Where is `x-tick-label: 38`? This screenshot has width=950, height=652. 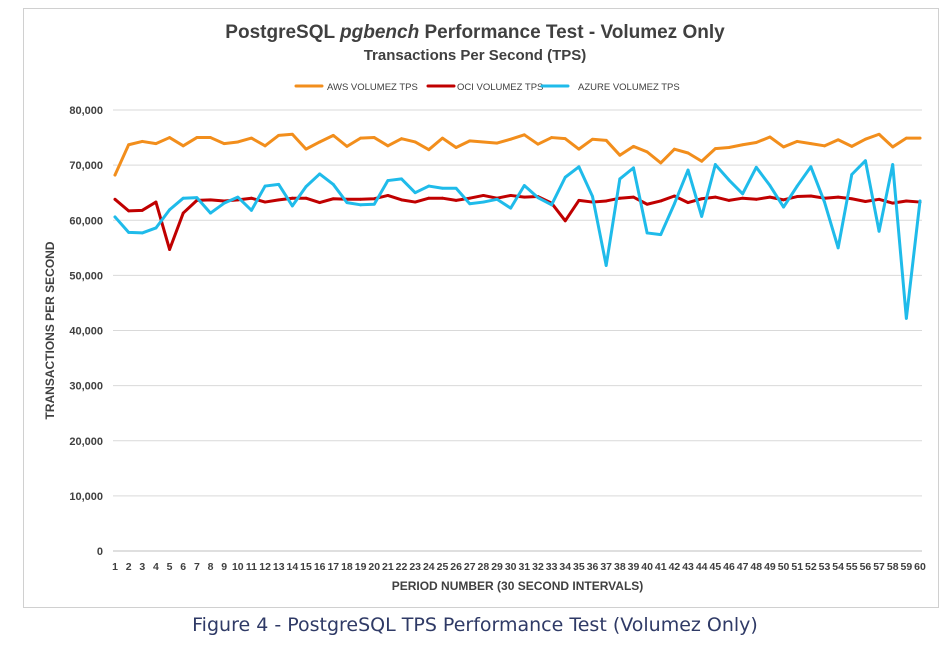 x-tick-label: 38 is located at coordinates (620, 567).